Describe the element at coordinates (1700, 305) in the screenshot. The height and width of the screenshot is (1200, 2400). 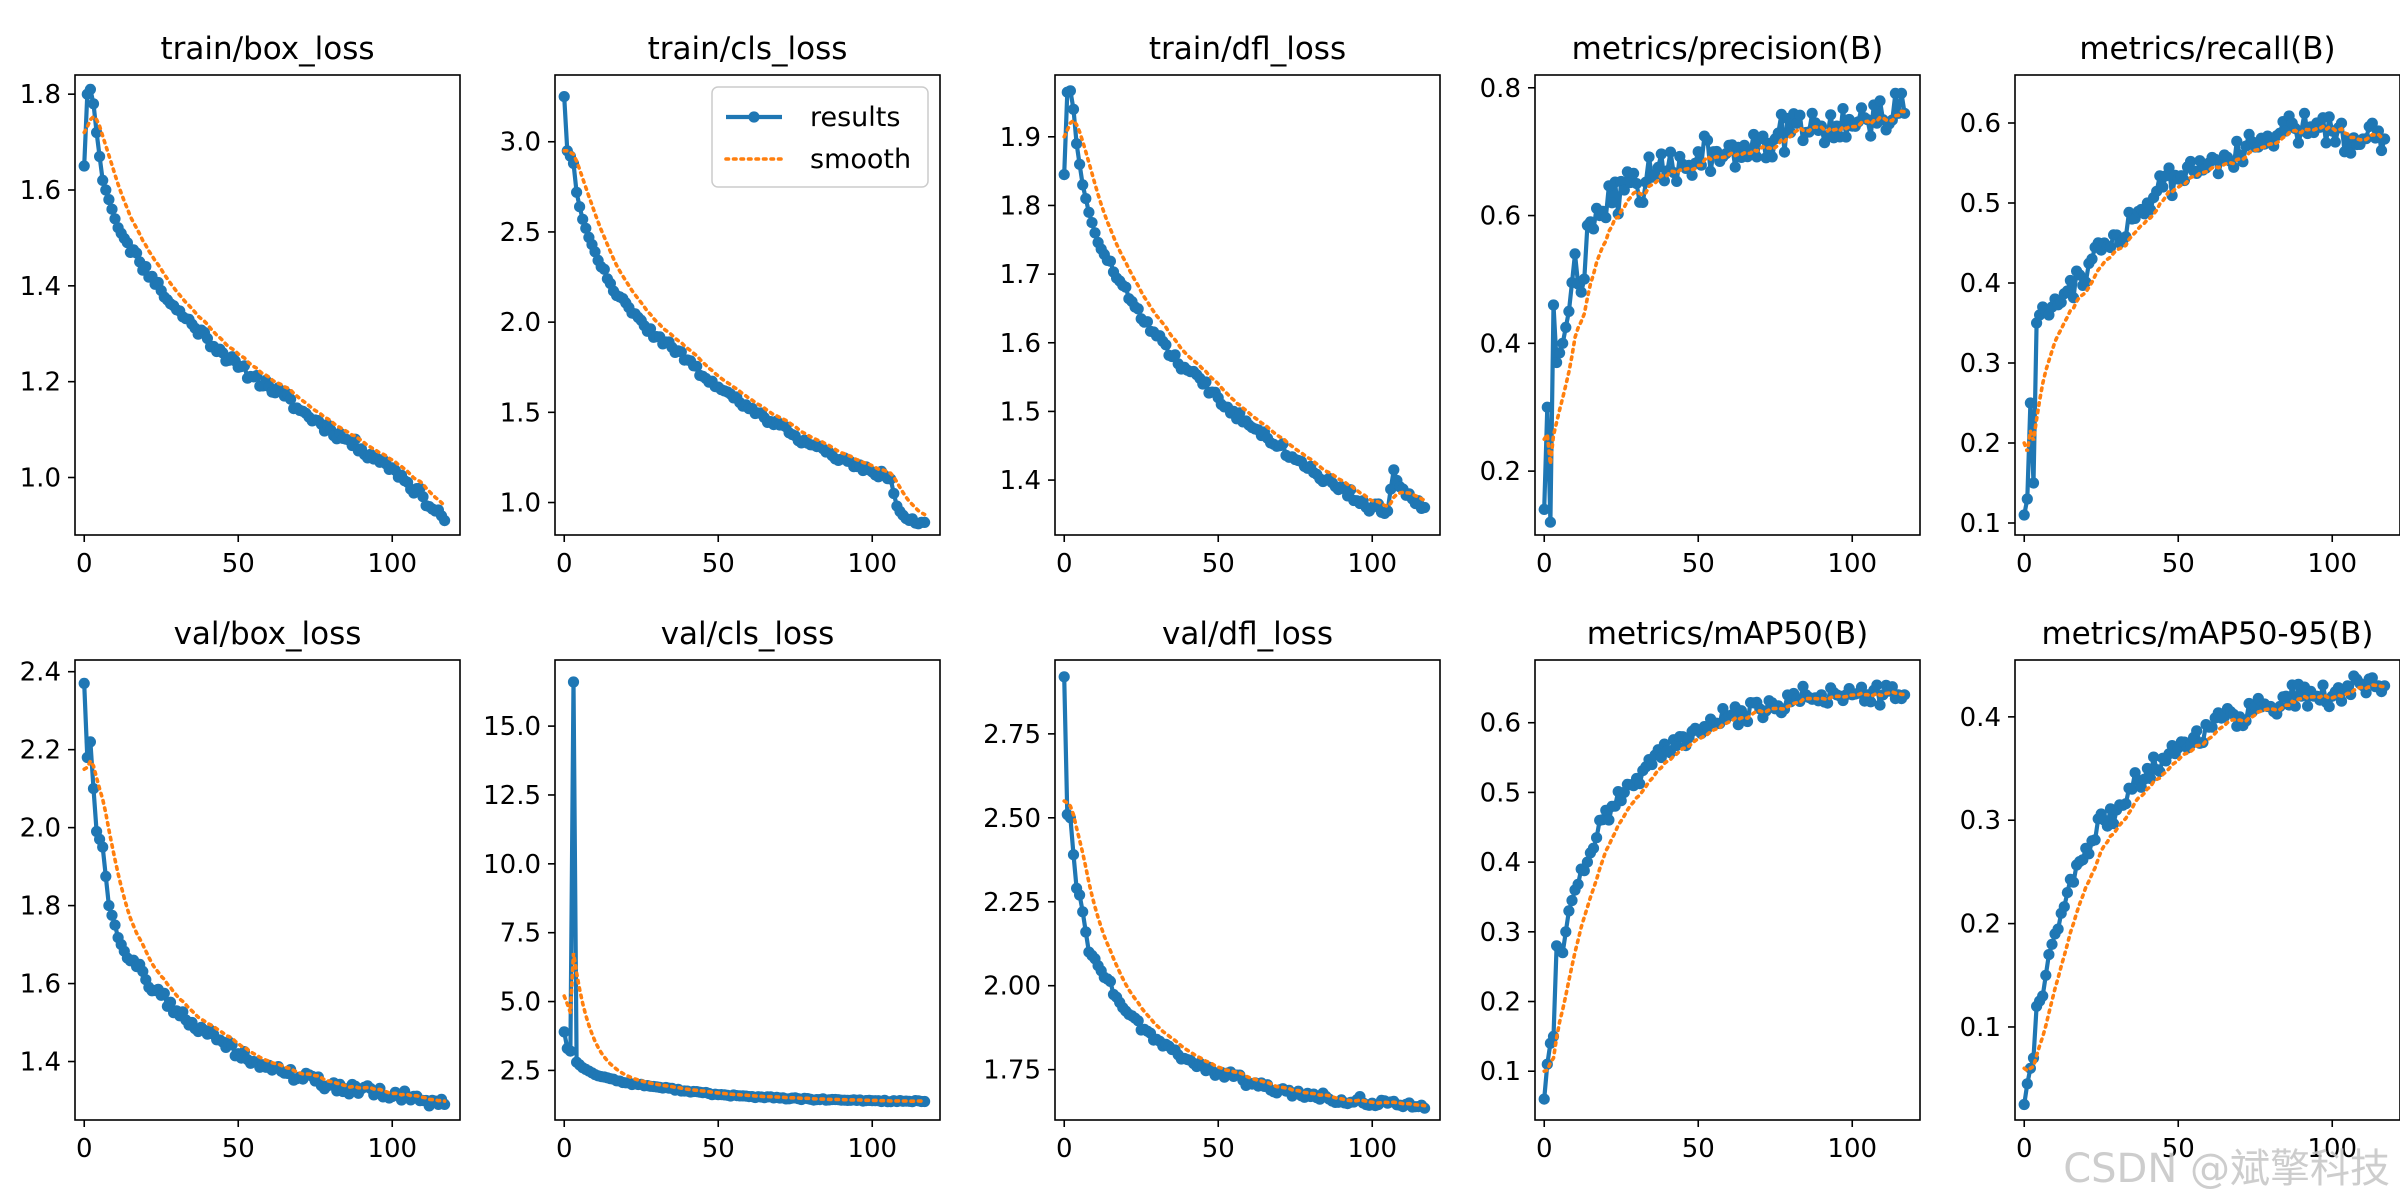
I see `subplot-metrics-precision-b-: metrics/precision(B) 0 50 100 0.2 0.4 0.6 0.8` at that location.